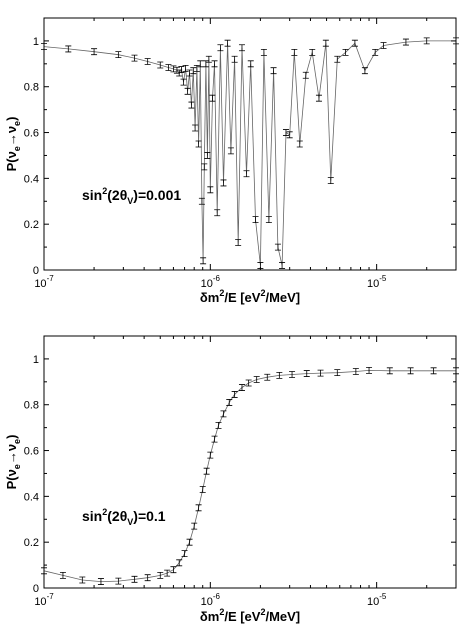 This screenshot has width=468, height=631. What do you see at coordinates (13, 462) in the screenshot?
I see `y-axis-title-bottom: P(νe→νe)` at bounding box center [13, 462].